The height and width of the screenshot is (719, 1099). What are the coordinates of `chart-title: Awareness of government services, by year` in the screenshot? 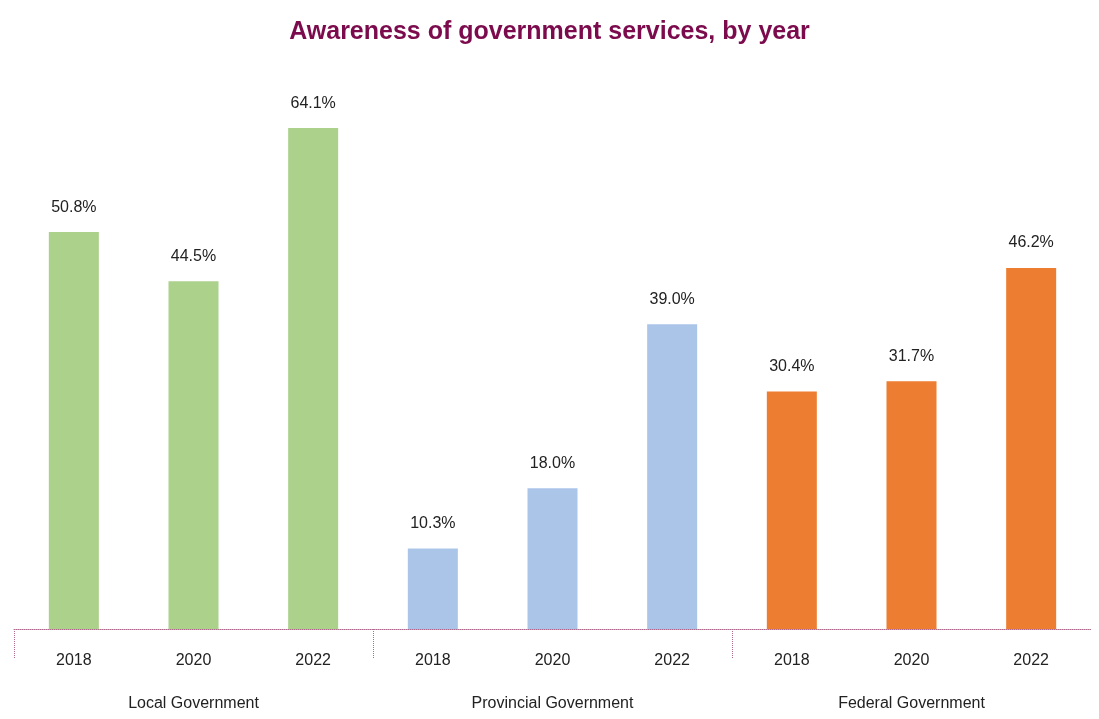 It's located at (550, 29).